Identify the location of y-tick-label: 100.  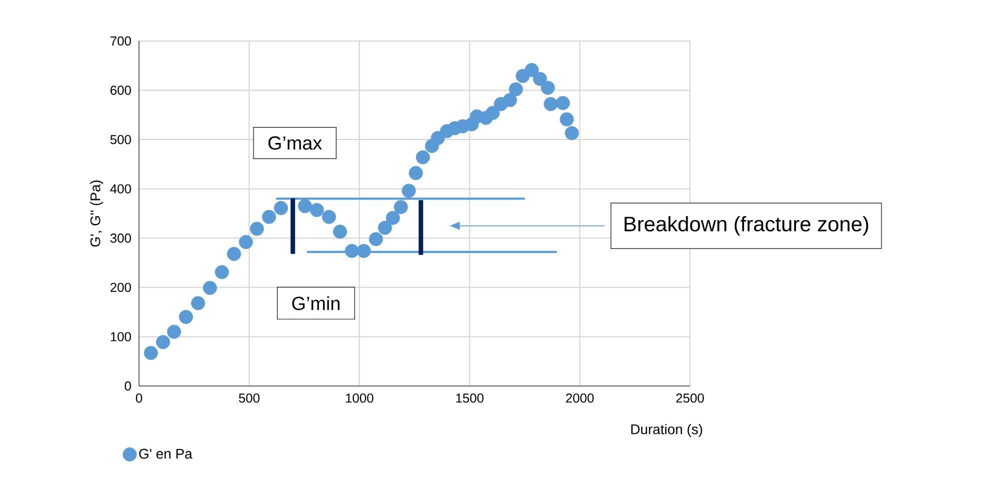
(120, 337).